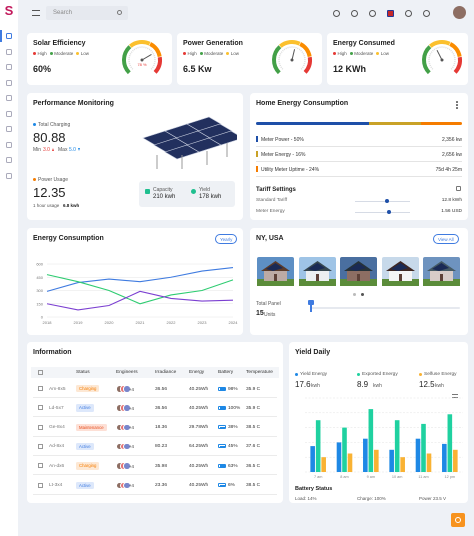 This screenshot has width=474, height=536. What do you see at coordinates (199, 389) in the screenshot?
I see `energy: 40.25Wh` at bounding box center [199, 389].